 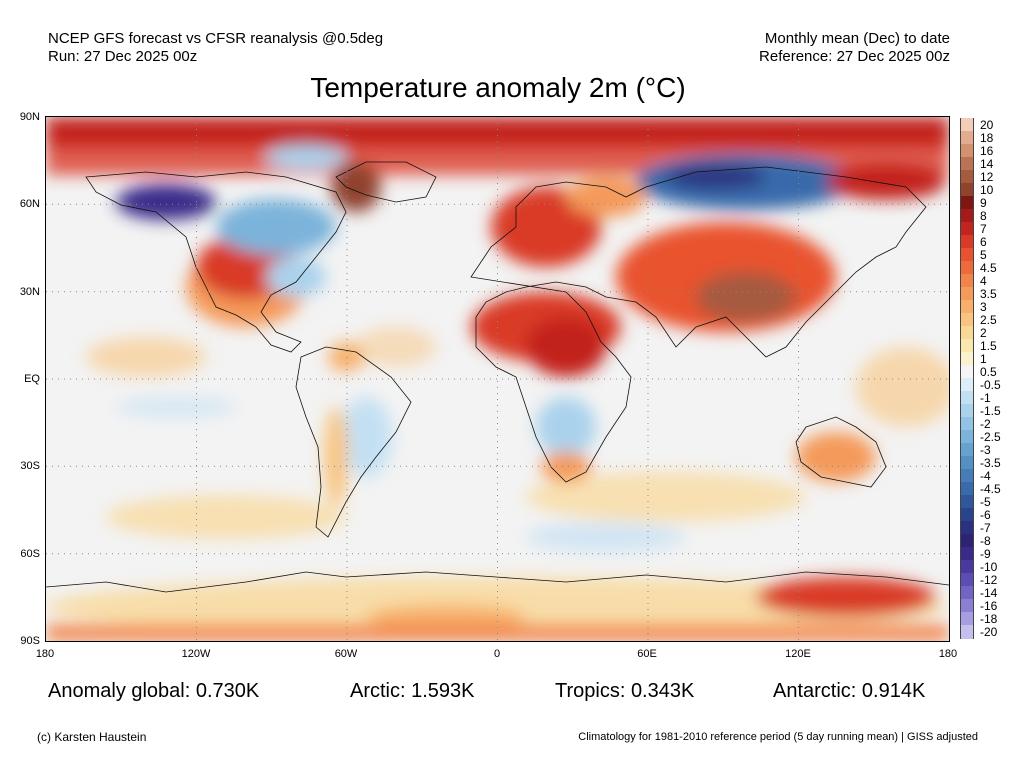 What do you see at coordinates (647, 654) in the screenshot?
I see `lon-label-60e: 60E` at bounding box center [647, 654].